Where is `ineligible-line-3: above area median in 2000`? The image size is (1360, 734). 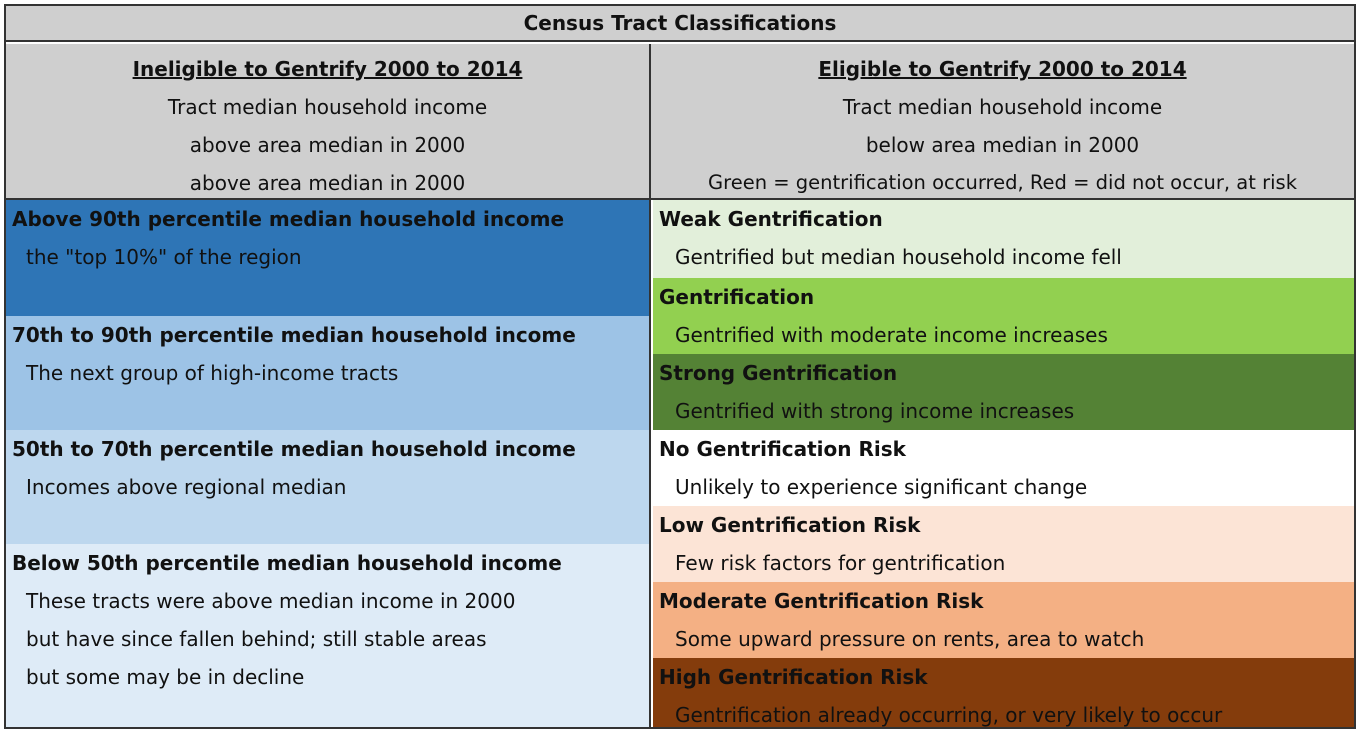 ineligible-line-3: above area median in 2000 is located at coordinates (327, 183).